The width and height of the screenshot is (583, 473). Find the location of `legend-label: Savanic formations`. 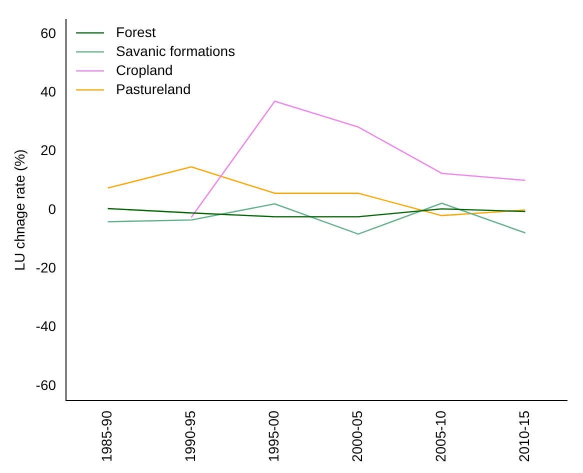

legend-label: Savanic formations is located at coordinates (176, 50).